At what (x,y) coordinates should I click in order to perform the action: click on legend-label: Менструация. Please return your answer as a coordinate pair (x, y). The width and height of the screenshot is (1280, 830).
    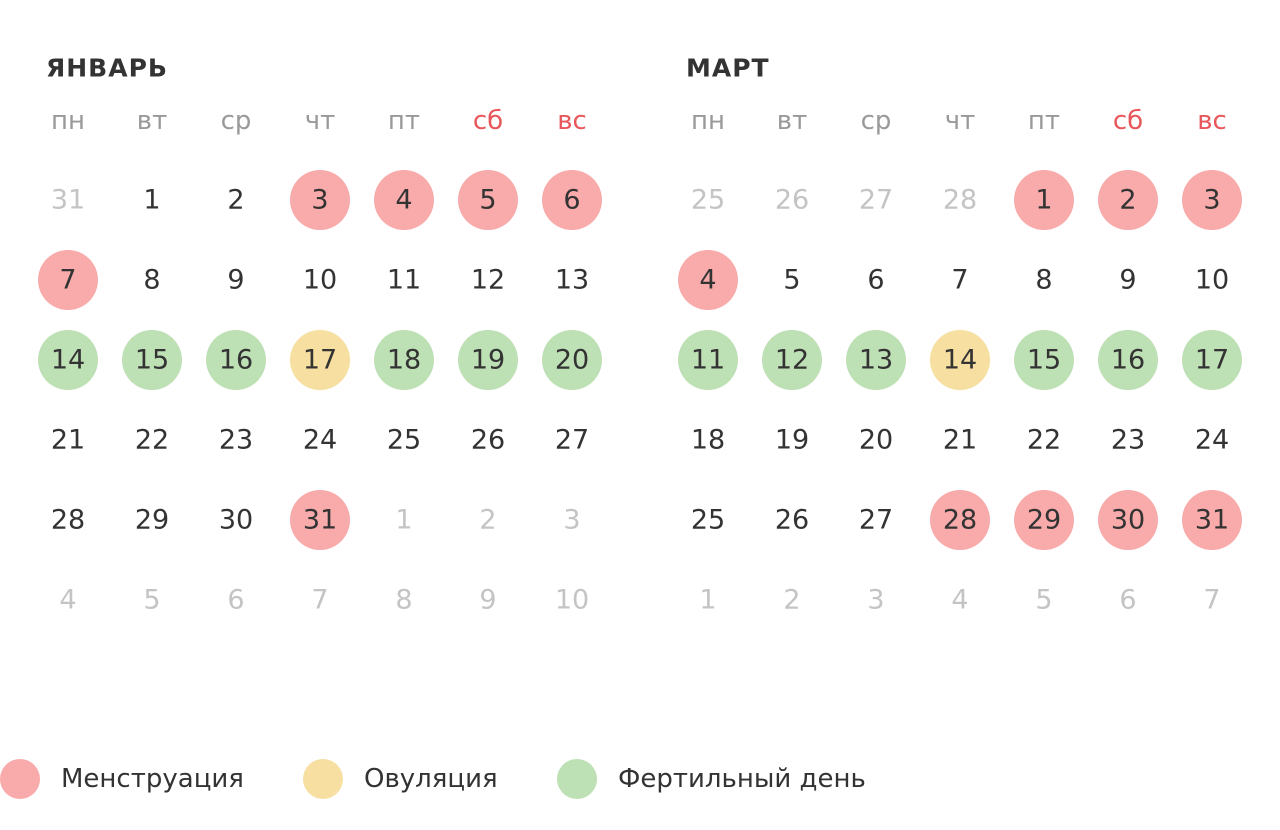
    Looking at the image, I should click on (152, 779).